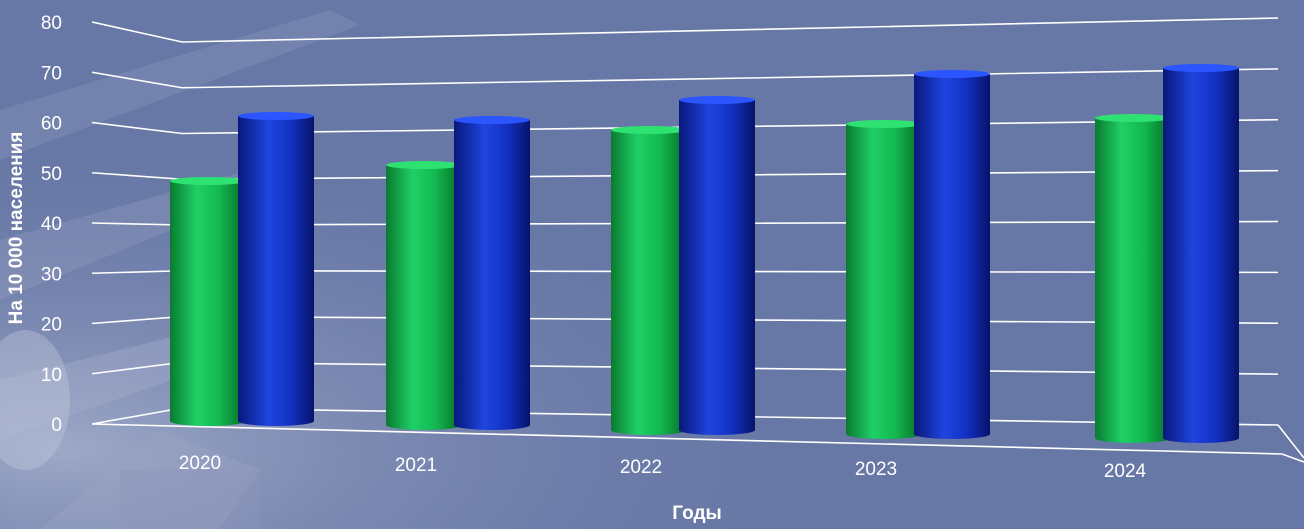  Describe the element at coordinates (697, 443) in the screenshot. I see `floor-edge` at that location.